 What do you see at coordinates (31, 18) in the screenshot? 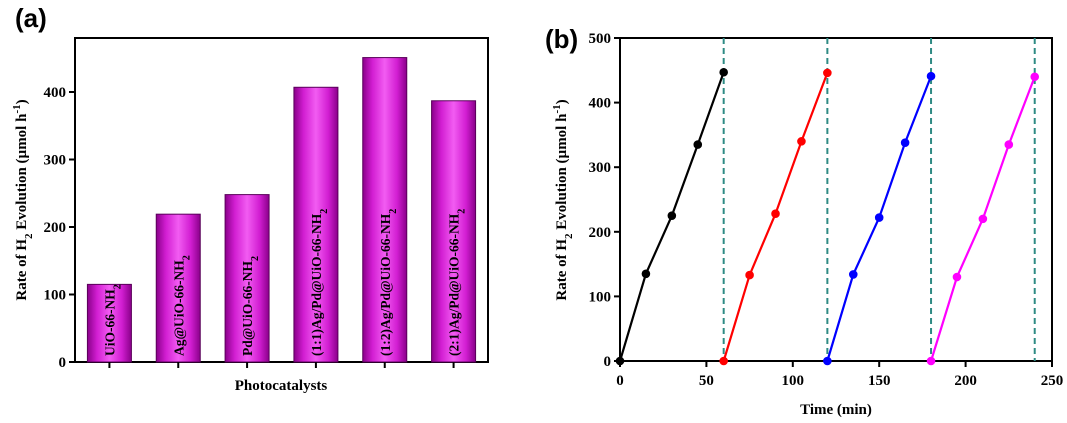
I see `panel-a-label: (a)` at bounding box center [31, 18].